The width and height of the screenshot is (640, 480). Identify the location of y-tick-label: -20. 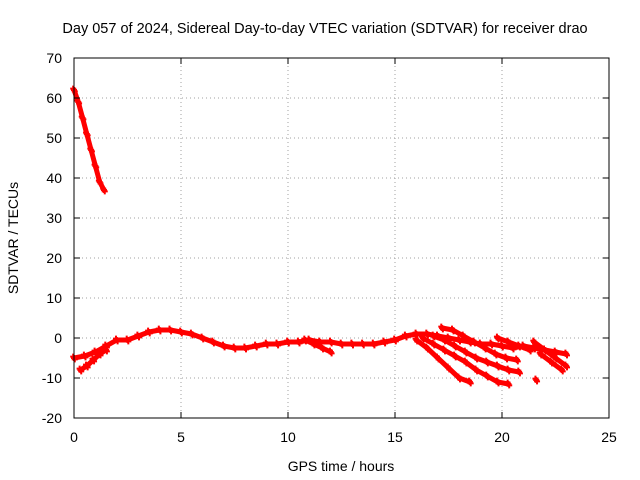
(52, 418).